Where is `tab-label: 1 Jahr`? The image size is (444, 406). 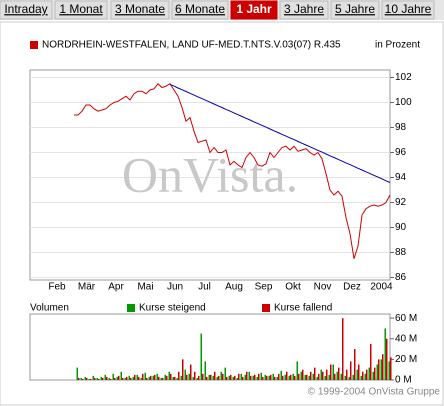
tab-label: 1 Jahr is located at coordinates (254, 9).